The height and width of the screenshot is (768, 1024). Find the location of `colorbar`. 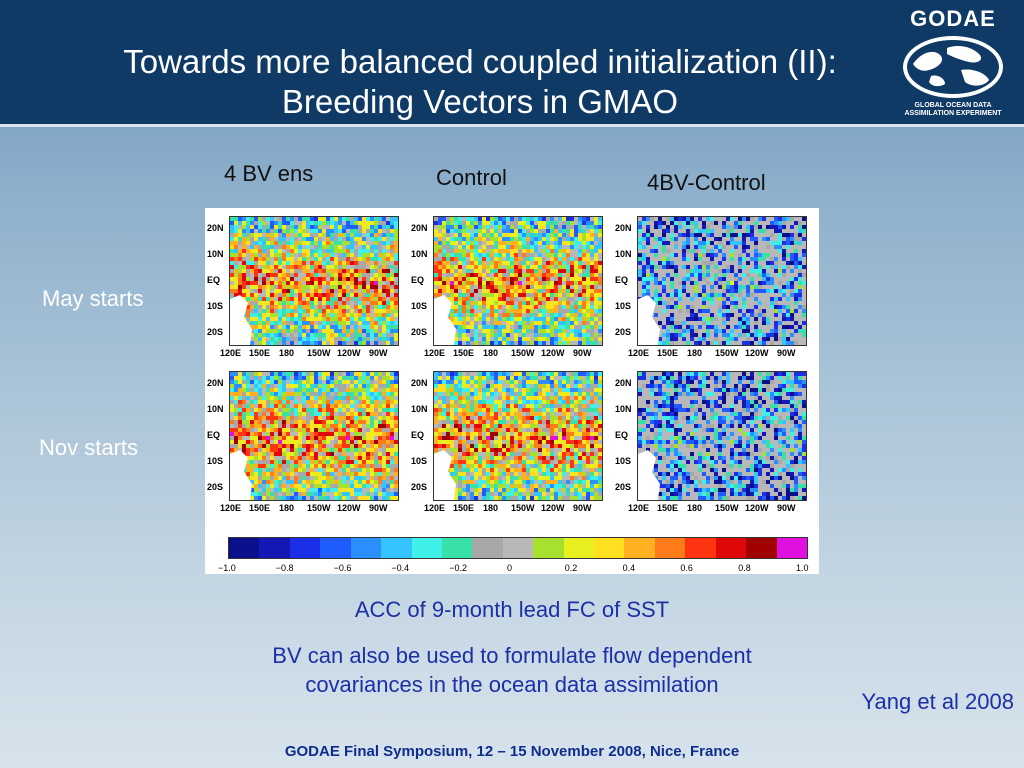

colorbar is located at coordinates (518, 548).